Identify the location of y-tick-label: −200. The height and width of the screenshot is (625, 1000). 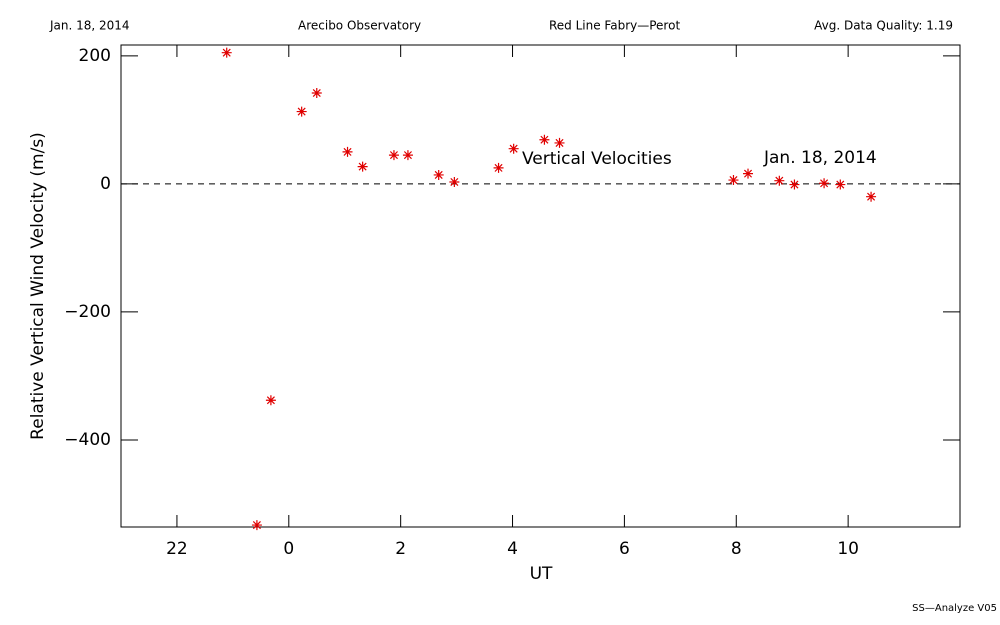
(87, 312).